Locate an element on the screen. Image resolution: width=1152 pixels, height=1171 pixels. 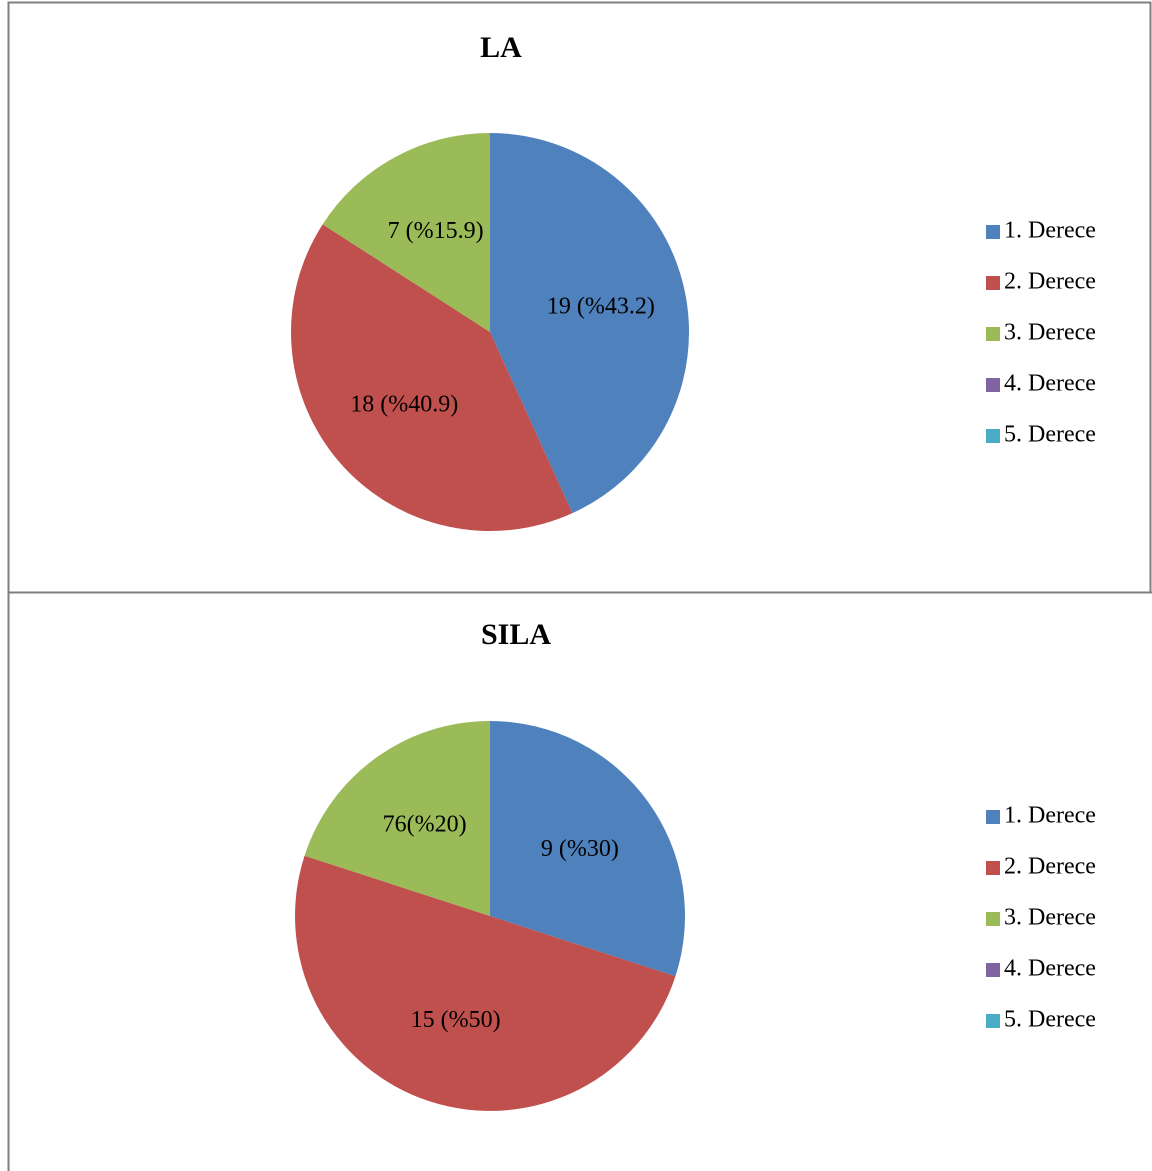
data-label: 76(%20) is located at coordinates (425, 825).